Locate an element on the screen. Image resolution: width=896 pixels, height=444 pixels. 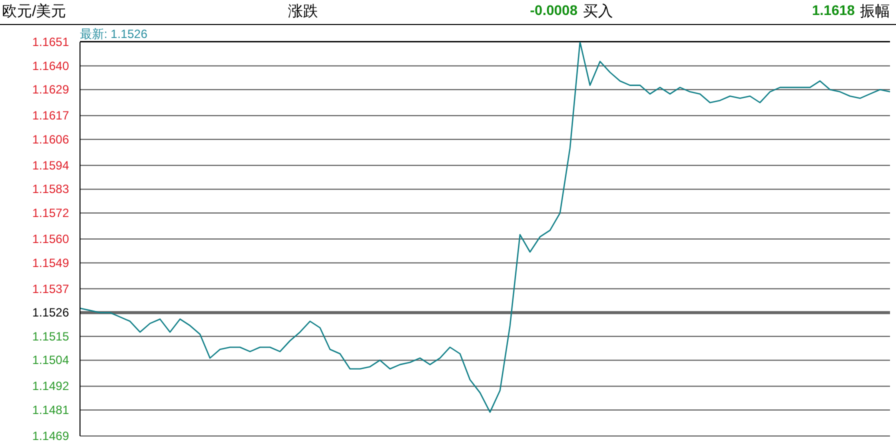
y-tick-label: 1.1481 is located at coordinates (51, 410).